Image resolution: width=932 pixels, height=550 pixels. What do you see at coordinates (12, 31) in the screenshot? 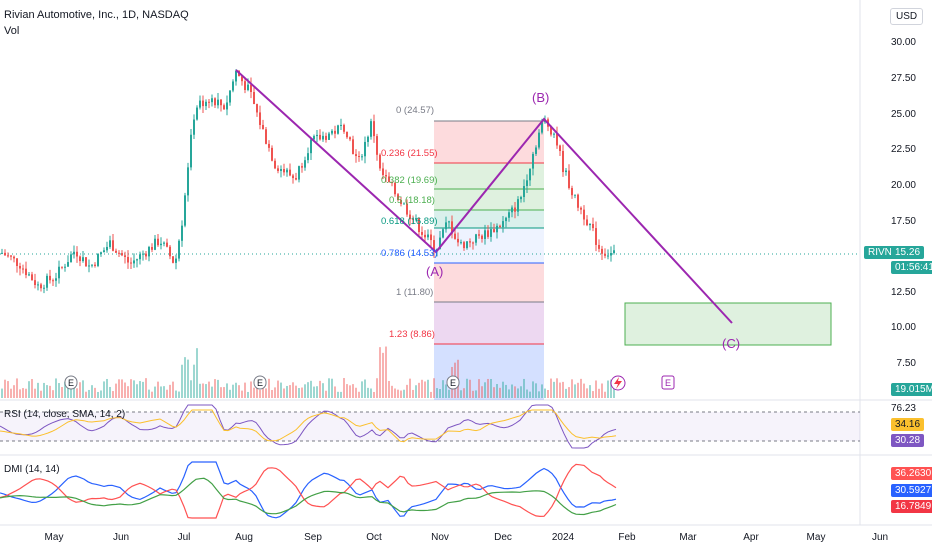
I see `volume-indicator-label: Vol` at bounding box center [12, 31].